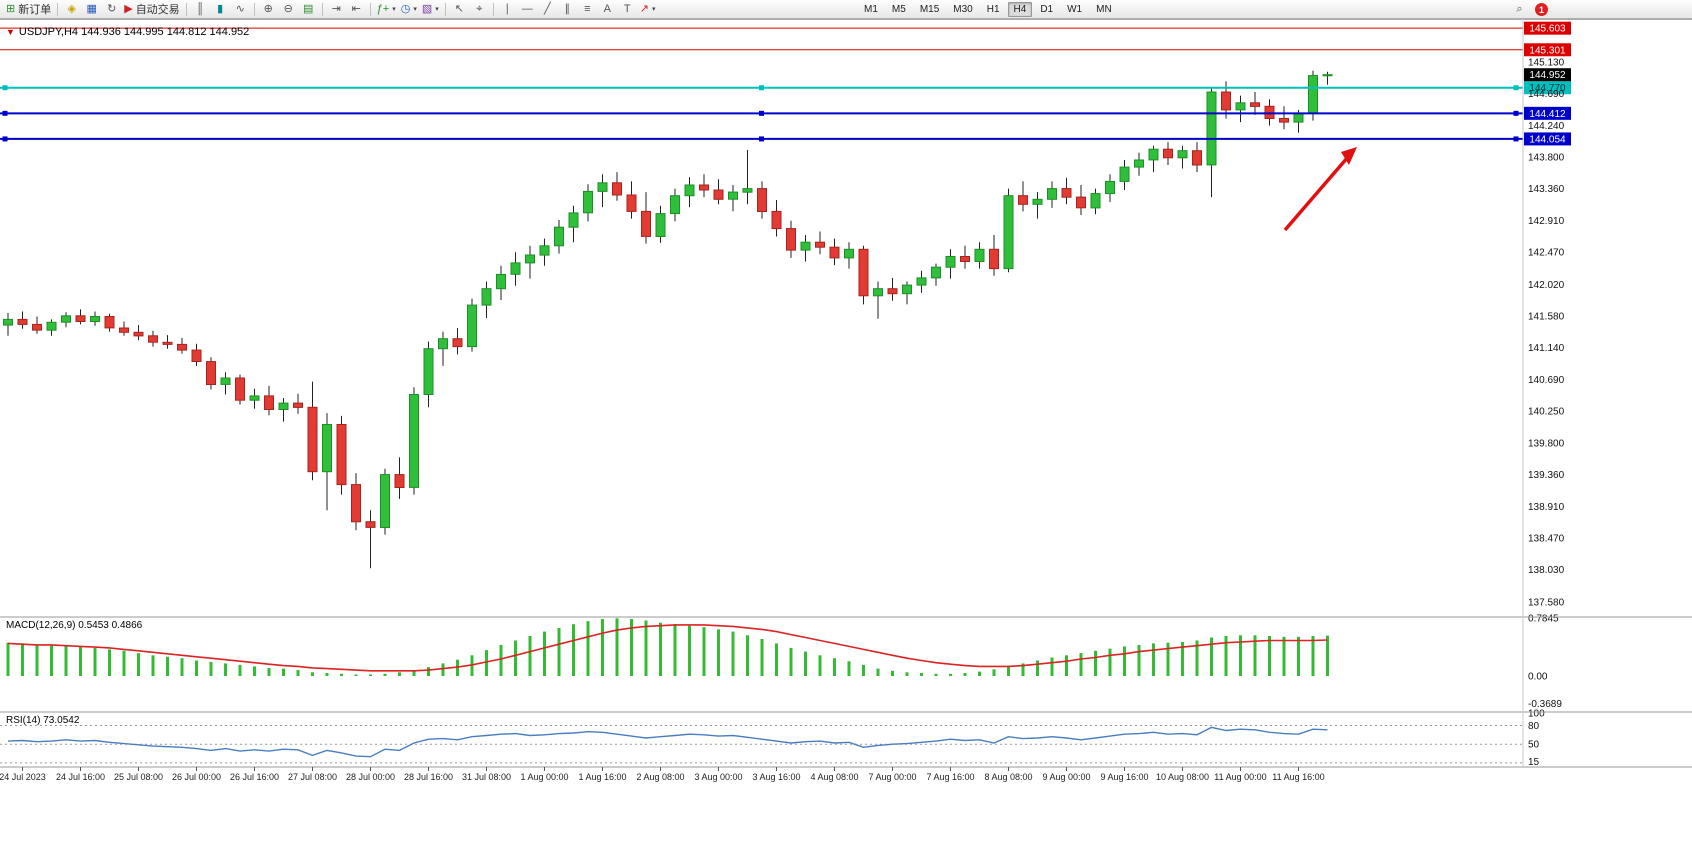  I want to click on time-axis-label: 31 Jul 08:00, so click(486, 777).